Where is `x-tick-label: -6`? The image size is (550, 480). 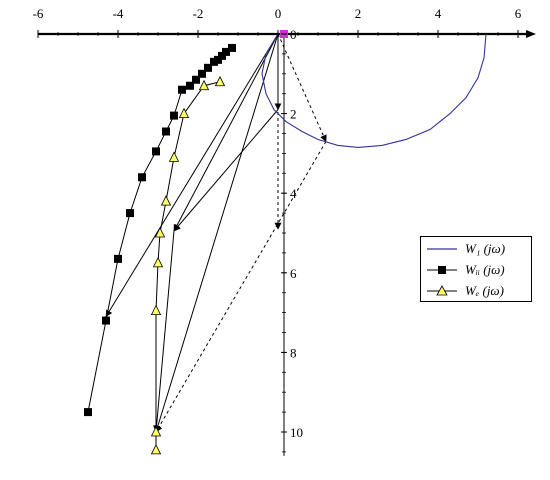
x-tick-label: -6 is located at coordinates (38, 13).